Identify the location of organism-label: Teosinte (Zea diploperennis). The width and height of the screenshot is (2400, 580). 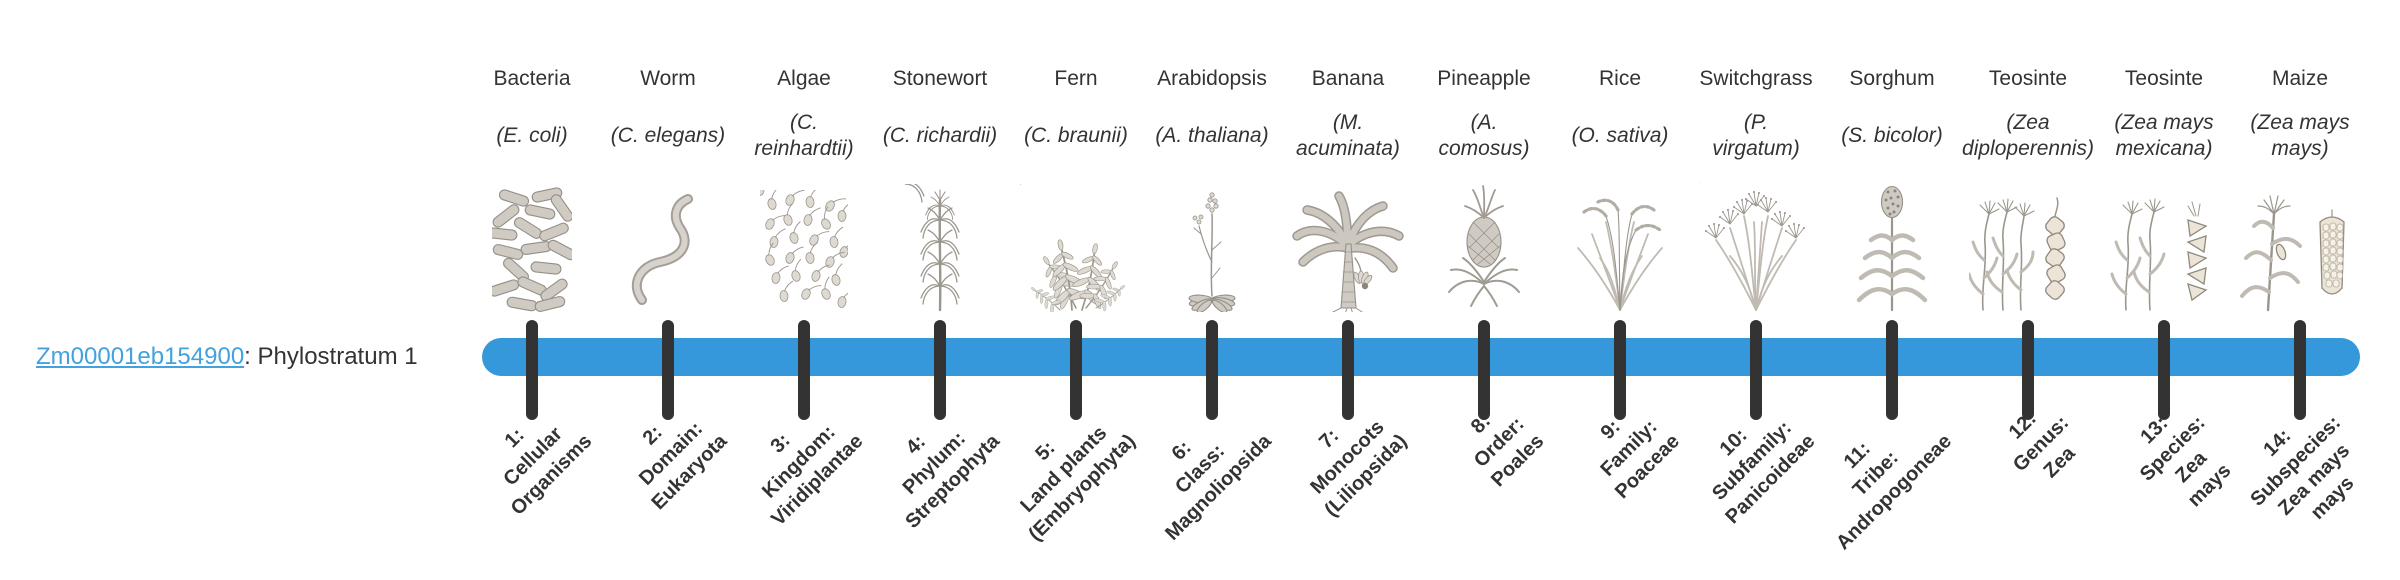
(2028, 114).